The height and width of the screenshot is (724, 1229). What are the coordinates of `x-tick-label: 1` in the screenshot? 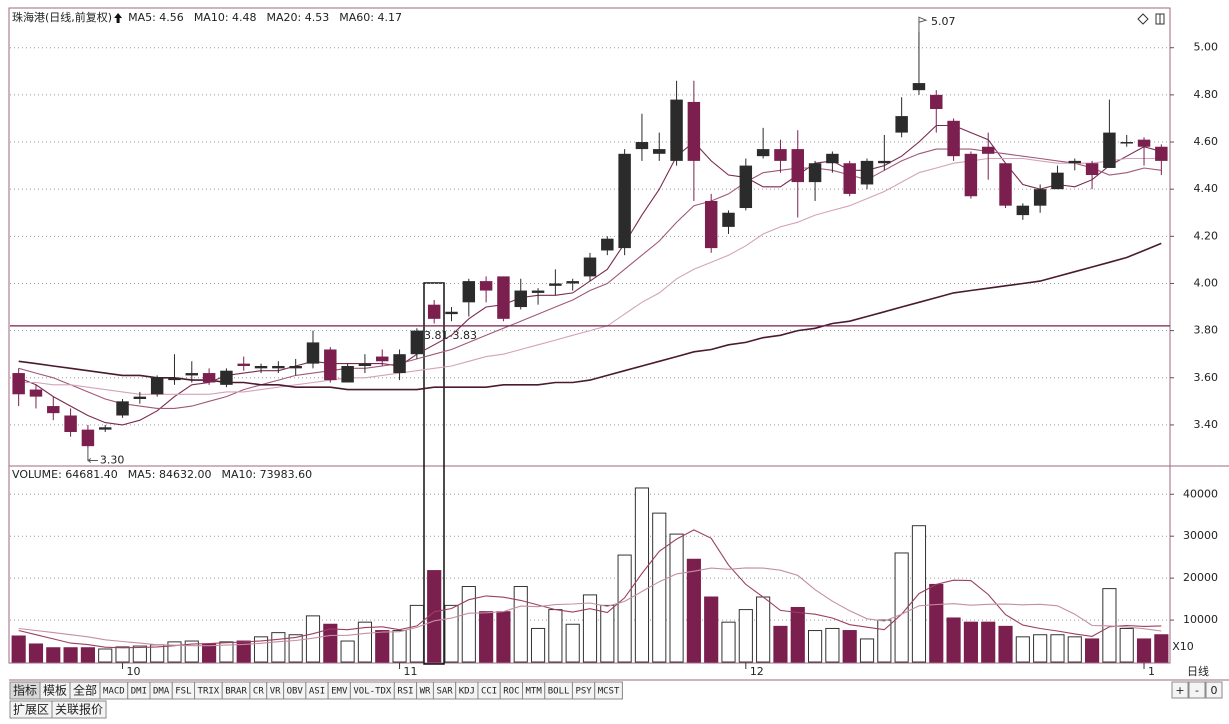 It's located at (1151, 671).